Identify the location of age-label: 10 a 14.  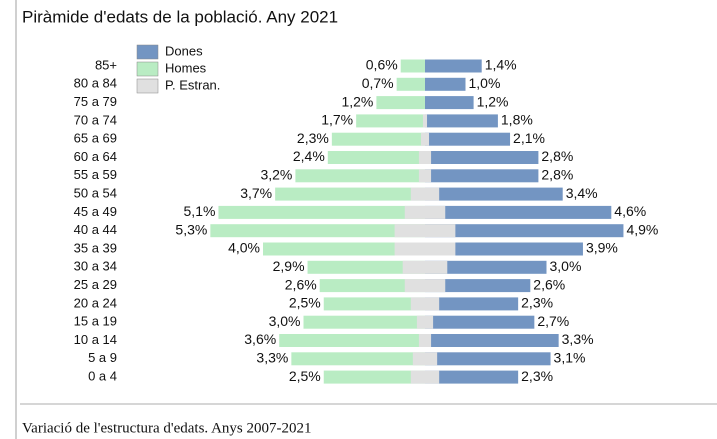
(95, 339).